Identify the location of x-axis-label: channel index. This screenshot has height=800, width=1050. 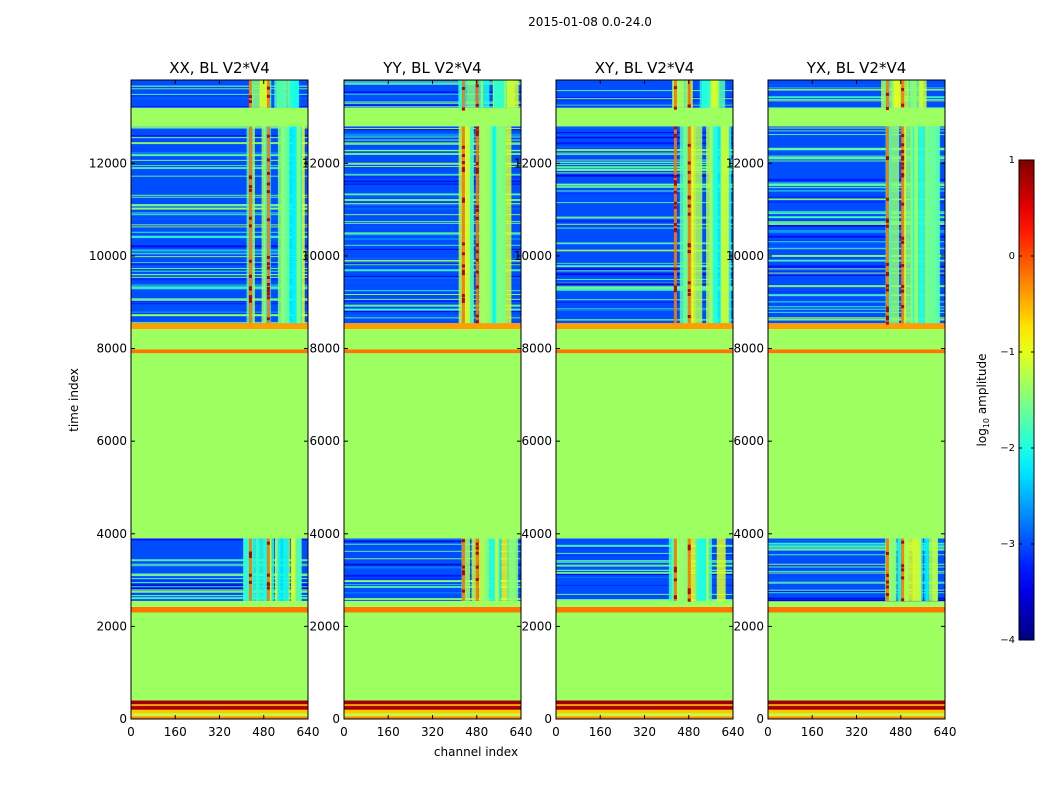
(476, 752).